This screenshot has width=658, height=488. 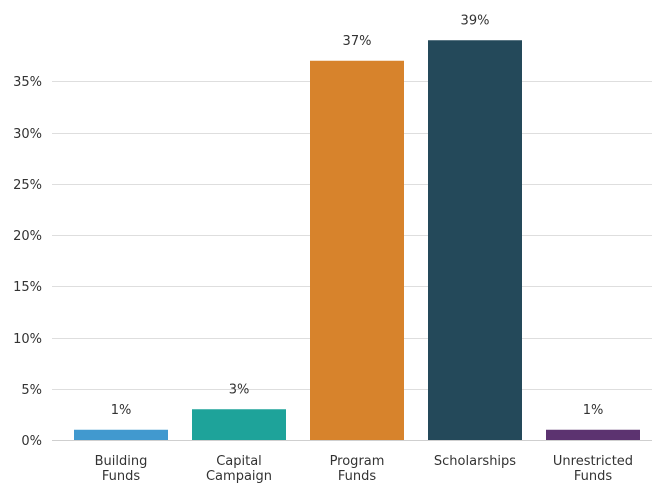 I want to click on y-tick-label: 10%, so click(x=27, y=339).